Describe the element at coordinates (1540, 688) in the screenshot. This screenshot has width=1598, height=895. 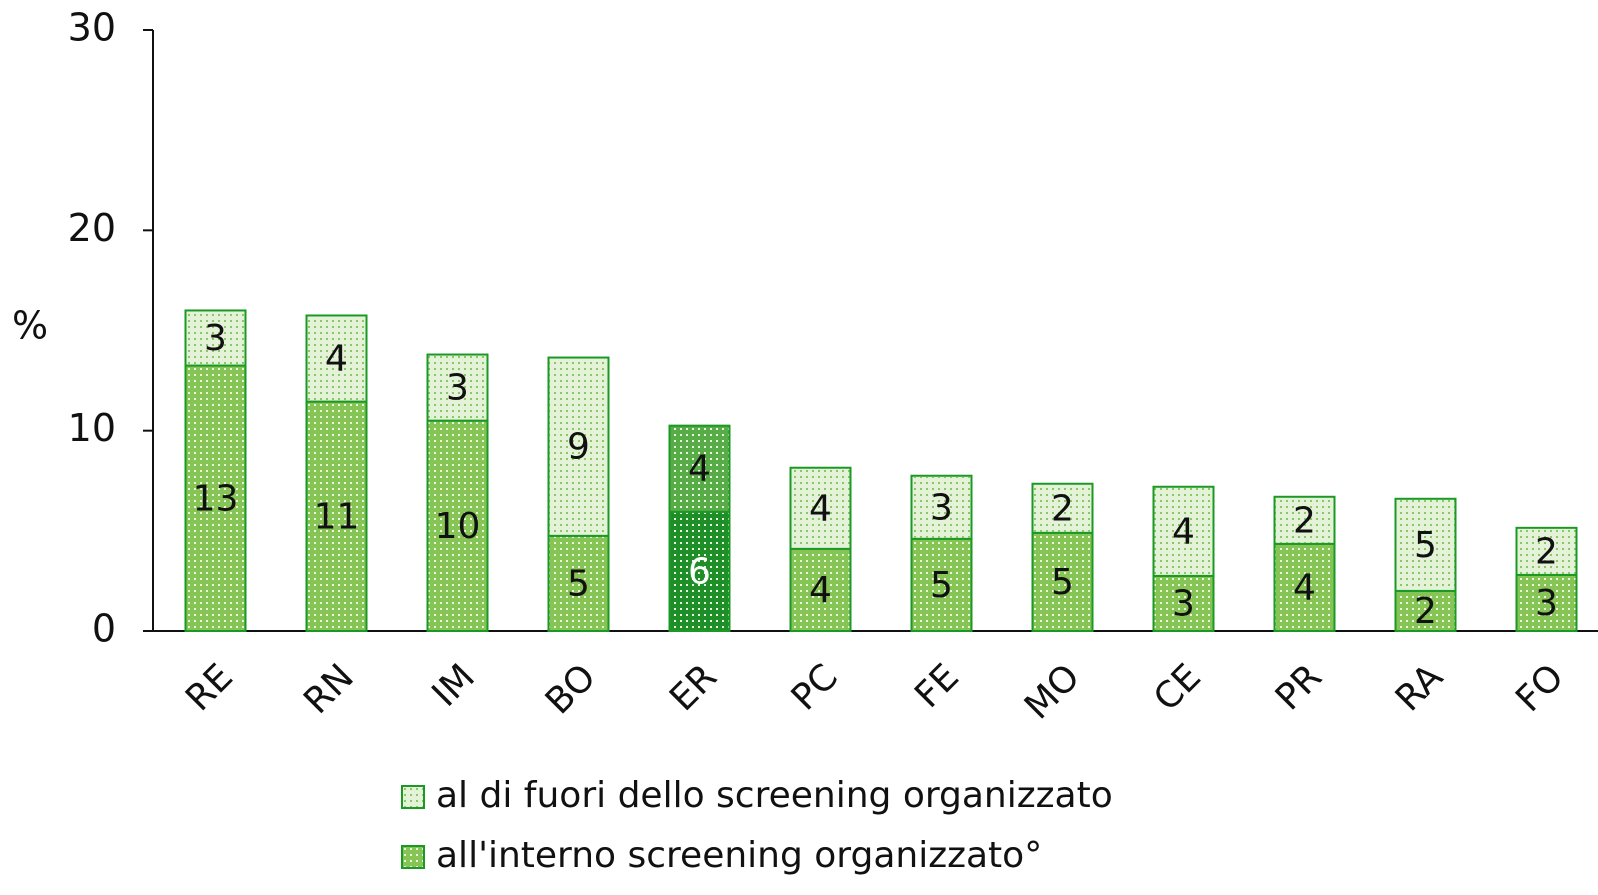
I see `x-tick-label: FO` at that location.